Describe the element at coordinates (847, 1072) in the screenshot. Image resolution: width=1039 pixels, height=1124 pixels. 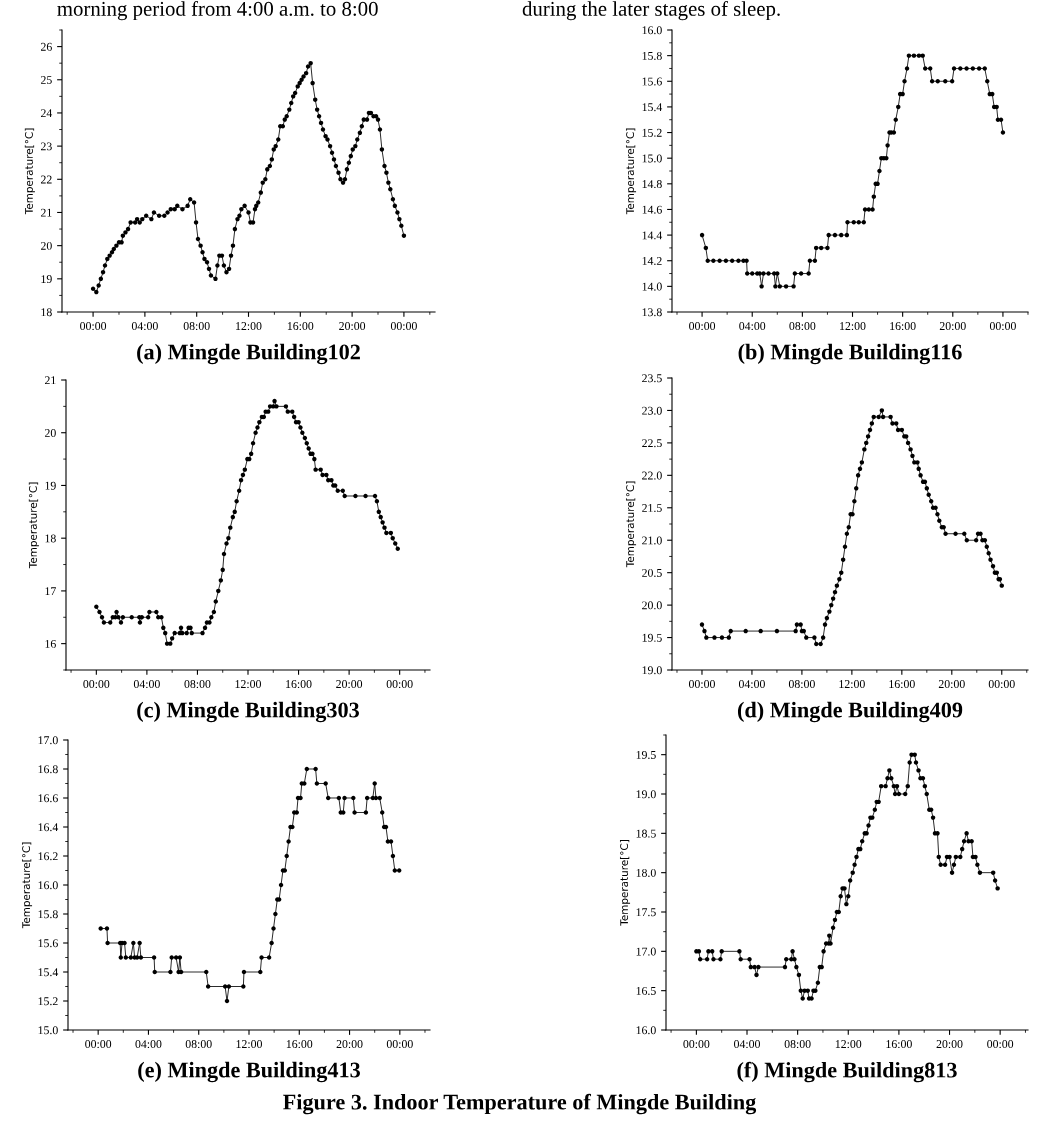
I see `text: (f) Mingde Building813` at that location.